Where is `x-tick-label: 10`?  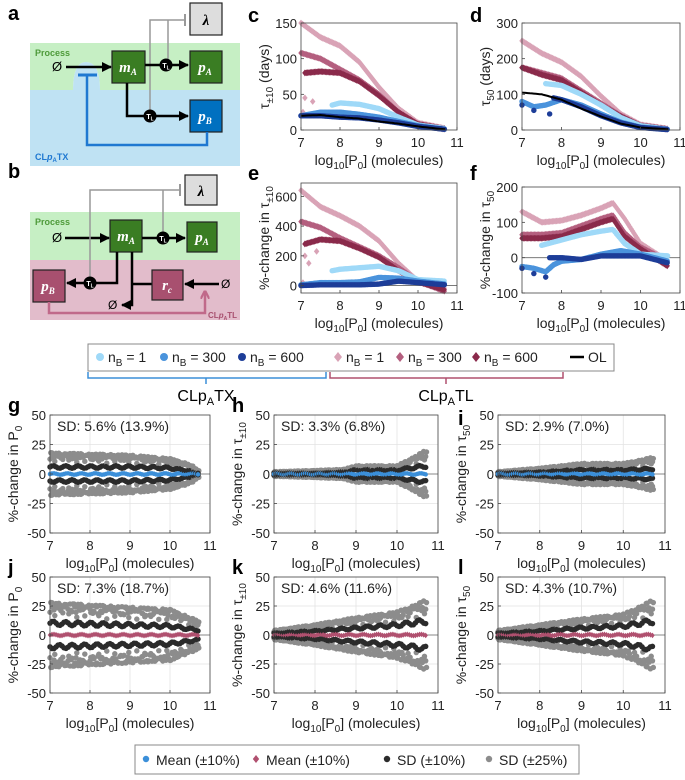 x-tick-label: 10 is located at coordinates (640, 305).